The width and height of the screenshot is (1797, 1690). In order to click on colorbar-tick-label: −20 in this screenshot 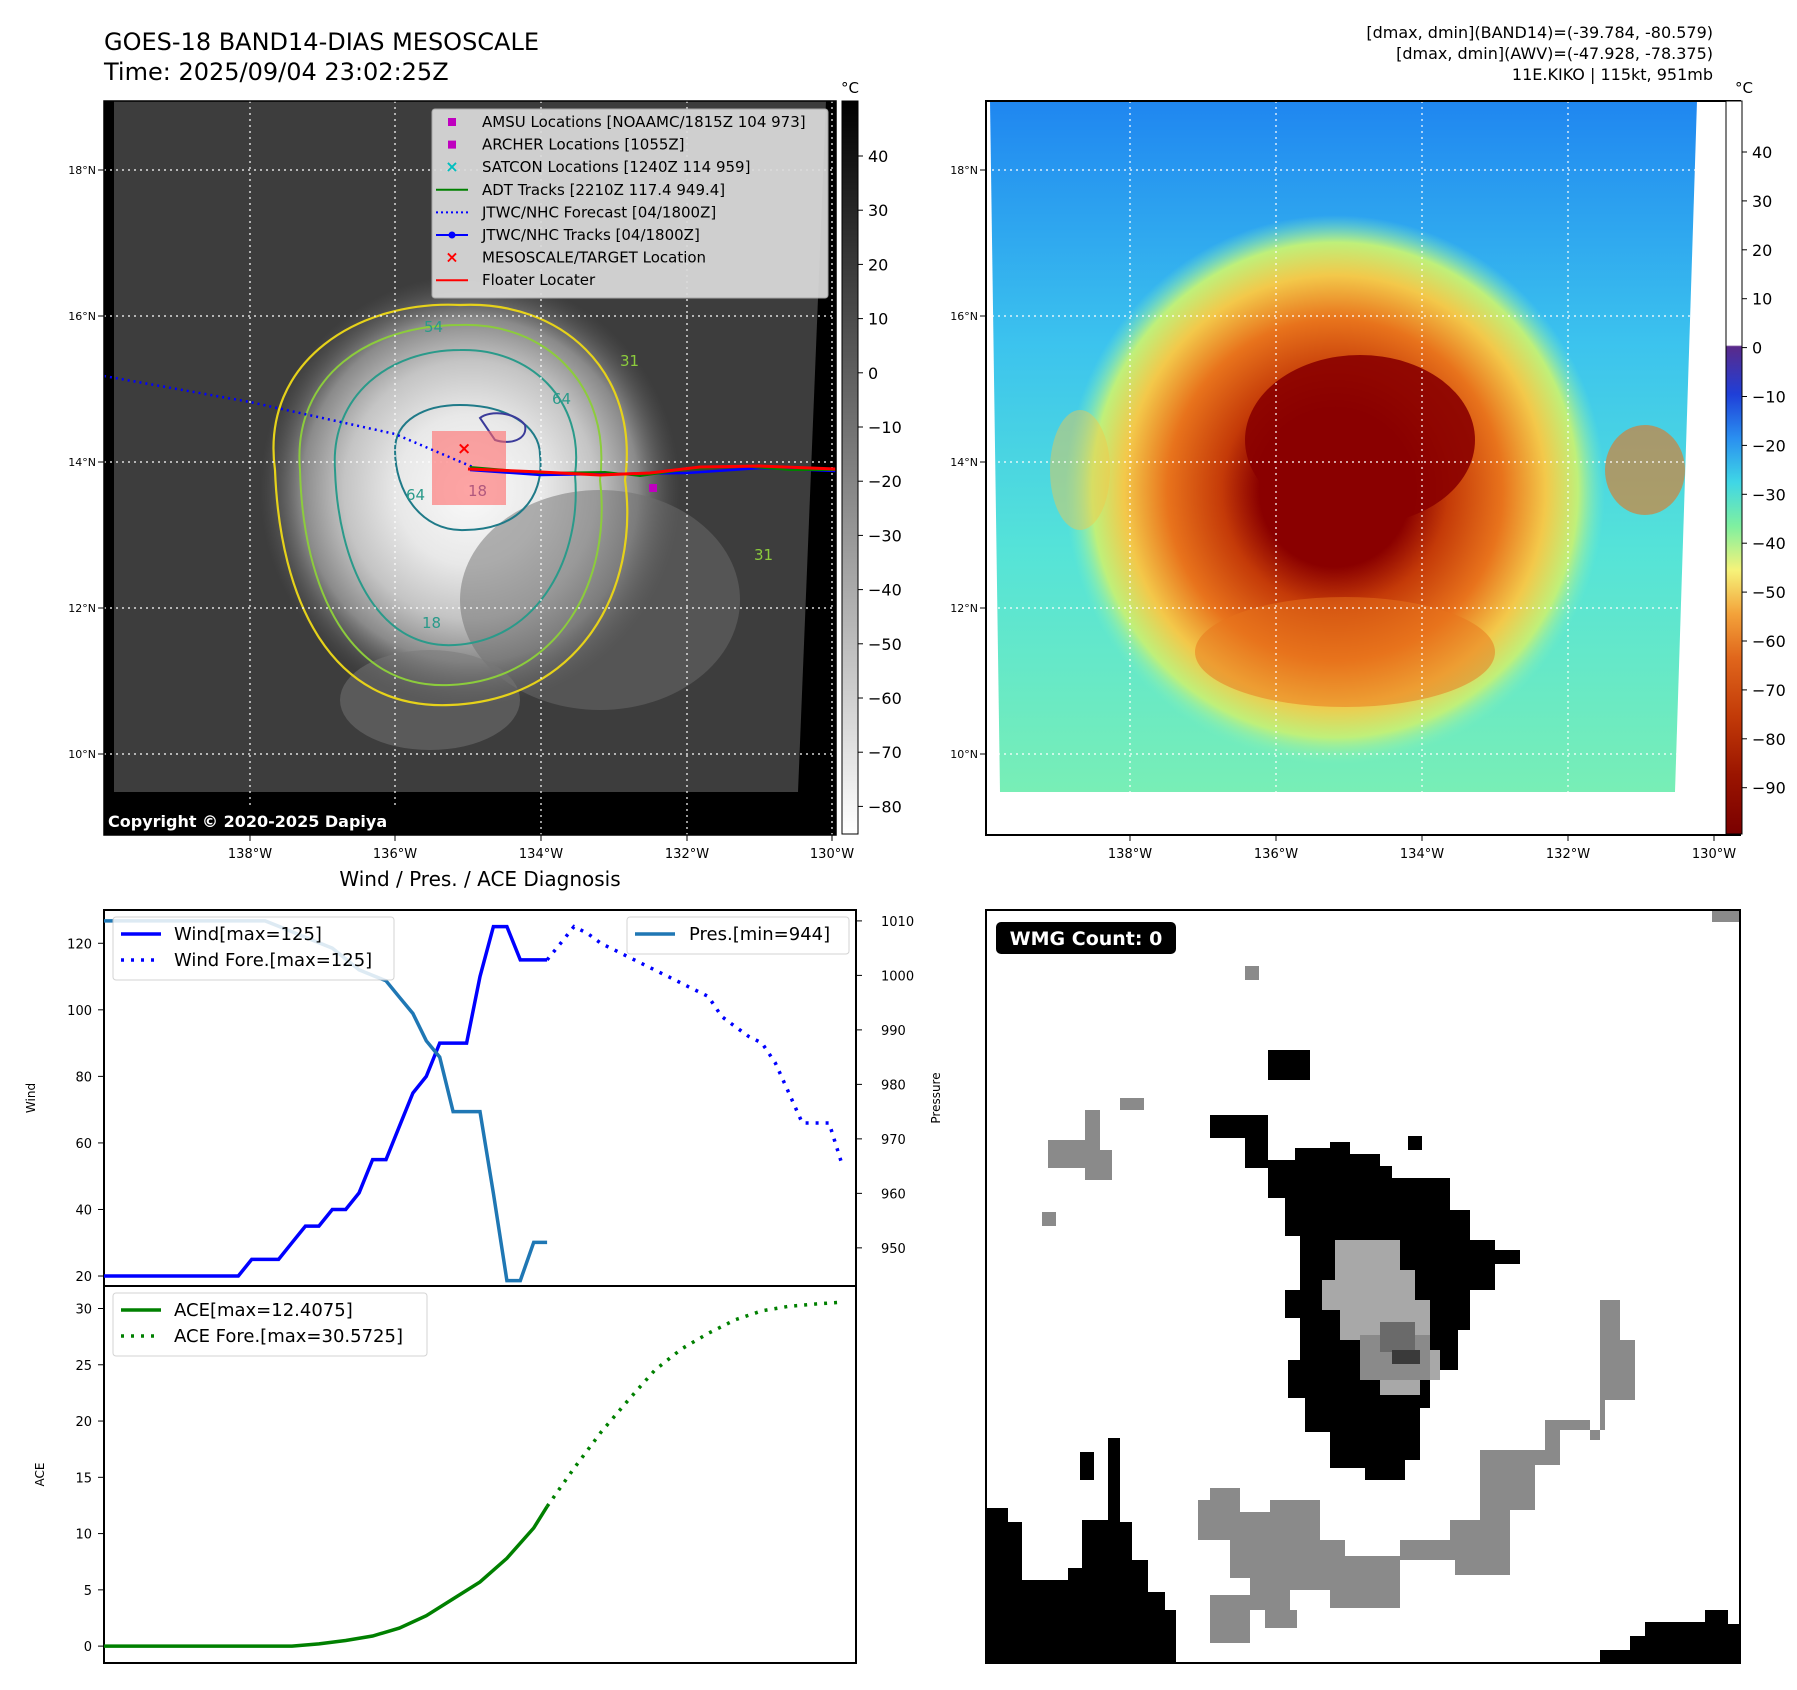, I will do `click(1769, 445)`.